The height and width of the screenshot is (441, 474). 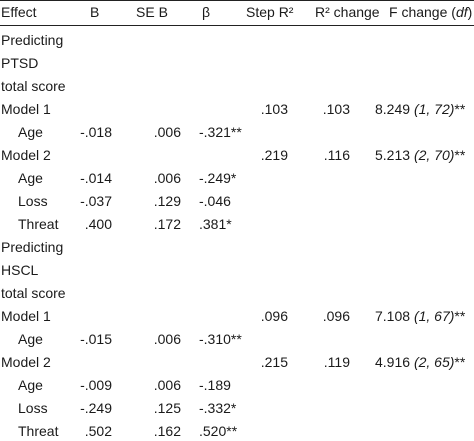 I want to click on header-r2-change: R² change, so click(x=347, y=12).